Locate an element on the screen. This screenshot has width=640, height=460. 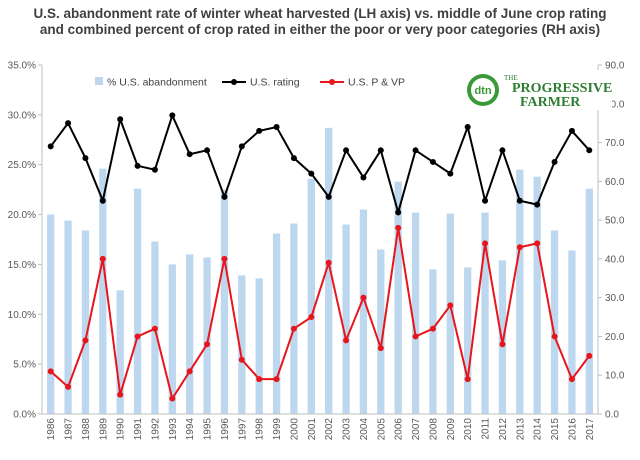
dtn-progressive-farmer-logo: dtn THE PROGRESSIVE FARMER is located at coordinates (537, 90).